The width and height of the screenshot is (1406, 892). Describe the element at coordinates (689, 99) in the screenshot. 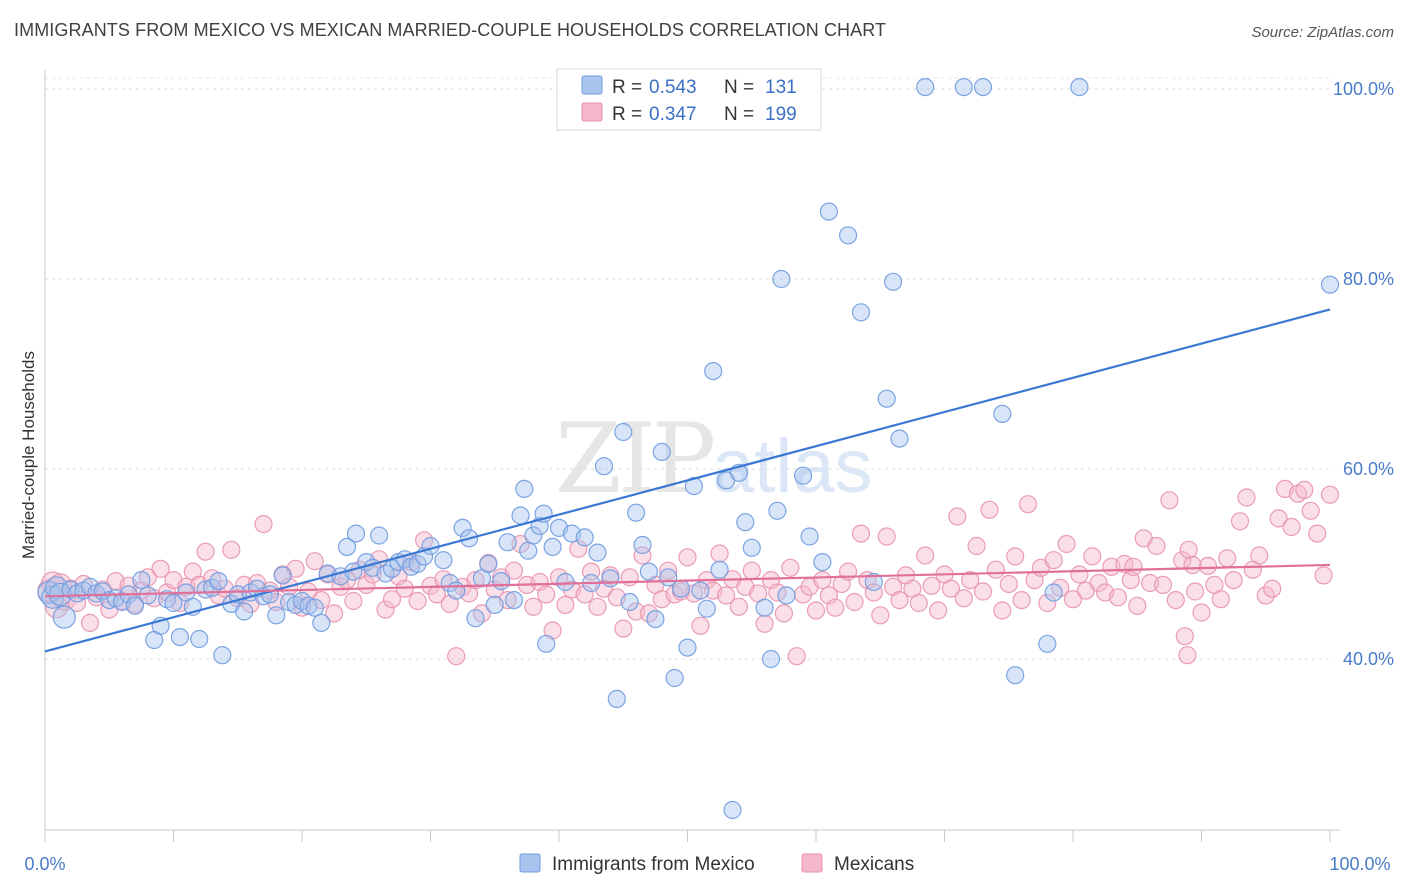

I see `legend-top: R = 0.543 N = 131 R = 0.347 N = 199` at that location.